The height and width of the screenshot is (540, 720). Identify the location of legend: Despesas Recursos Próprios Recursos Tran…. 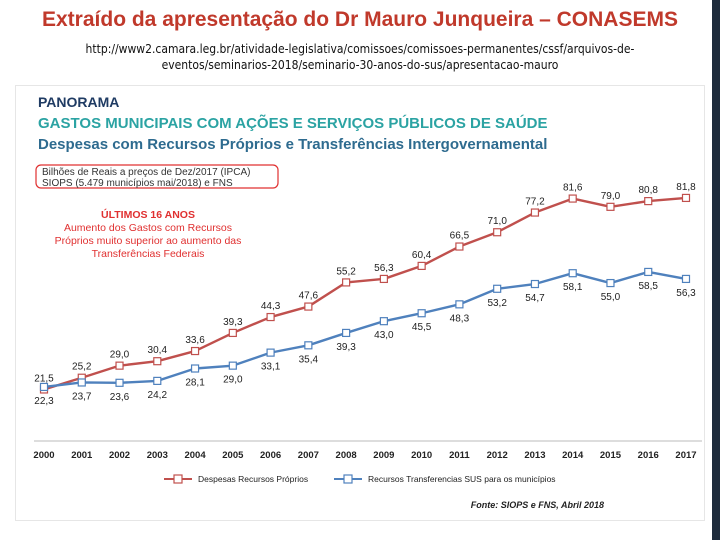
(360, 479).